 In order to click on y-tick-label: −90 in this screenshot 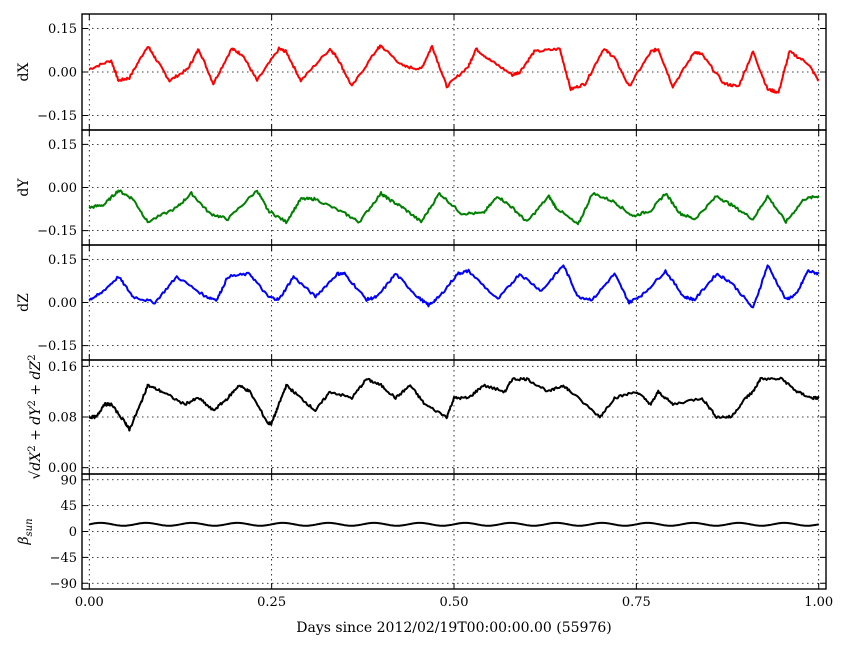, I will do `click(63, 584)`.